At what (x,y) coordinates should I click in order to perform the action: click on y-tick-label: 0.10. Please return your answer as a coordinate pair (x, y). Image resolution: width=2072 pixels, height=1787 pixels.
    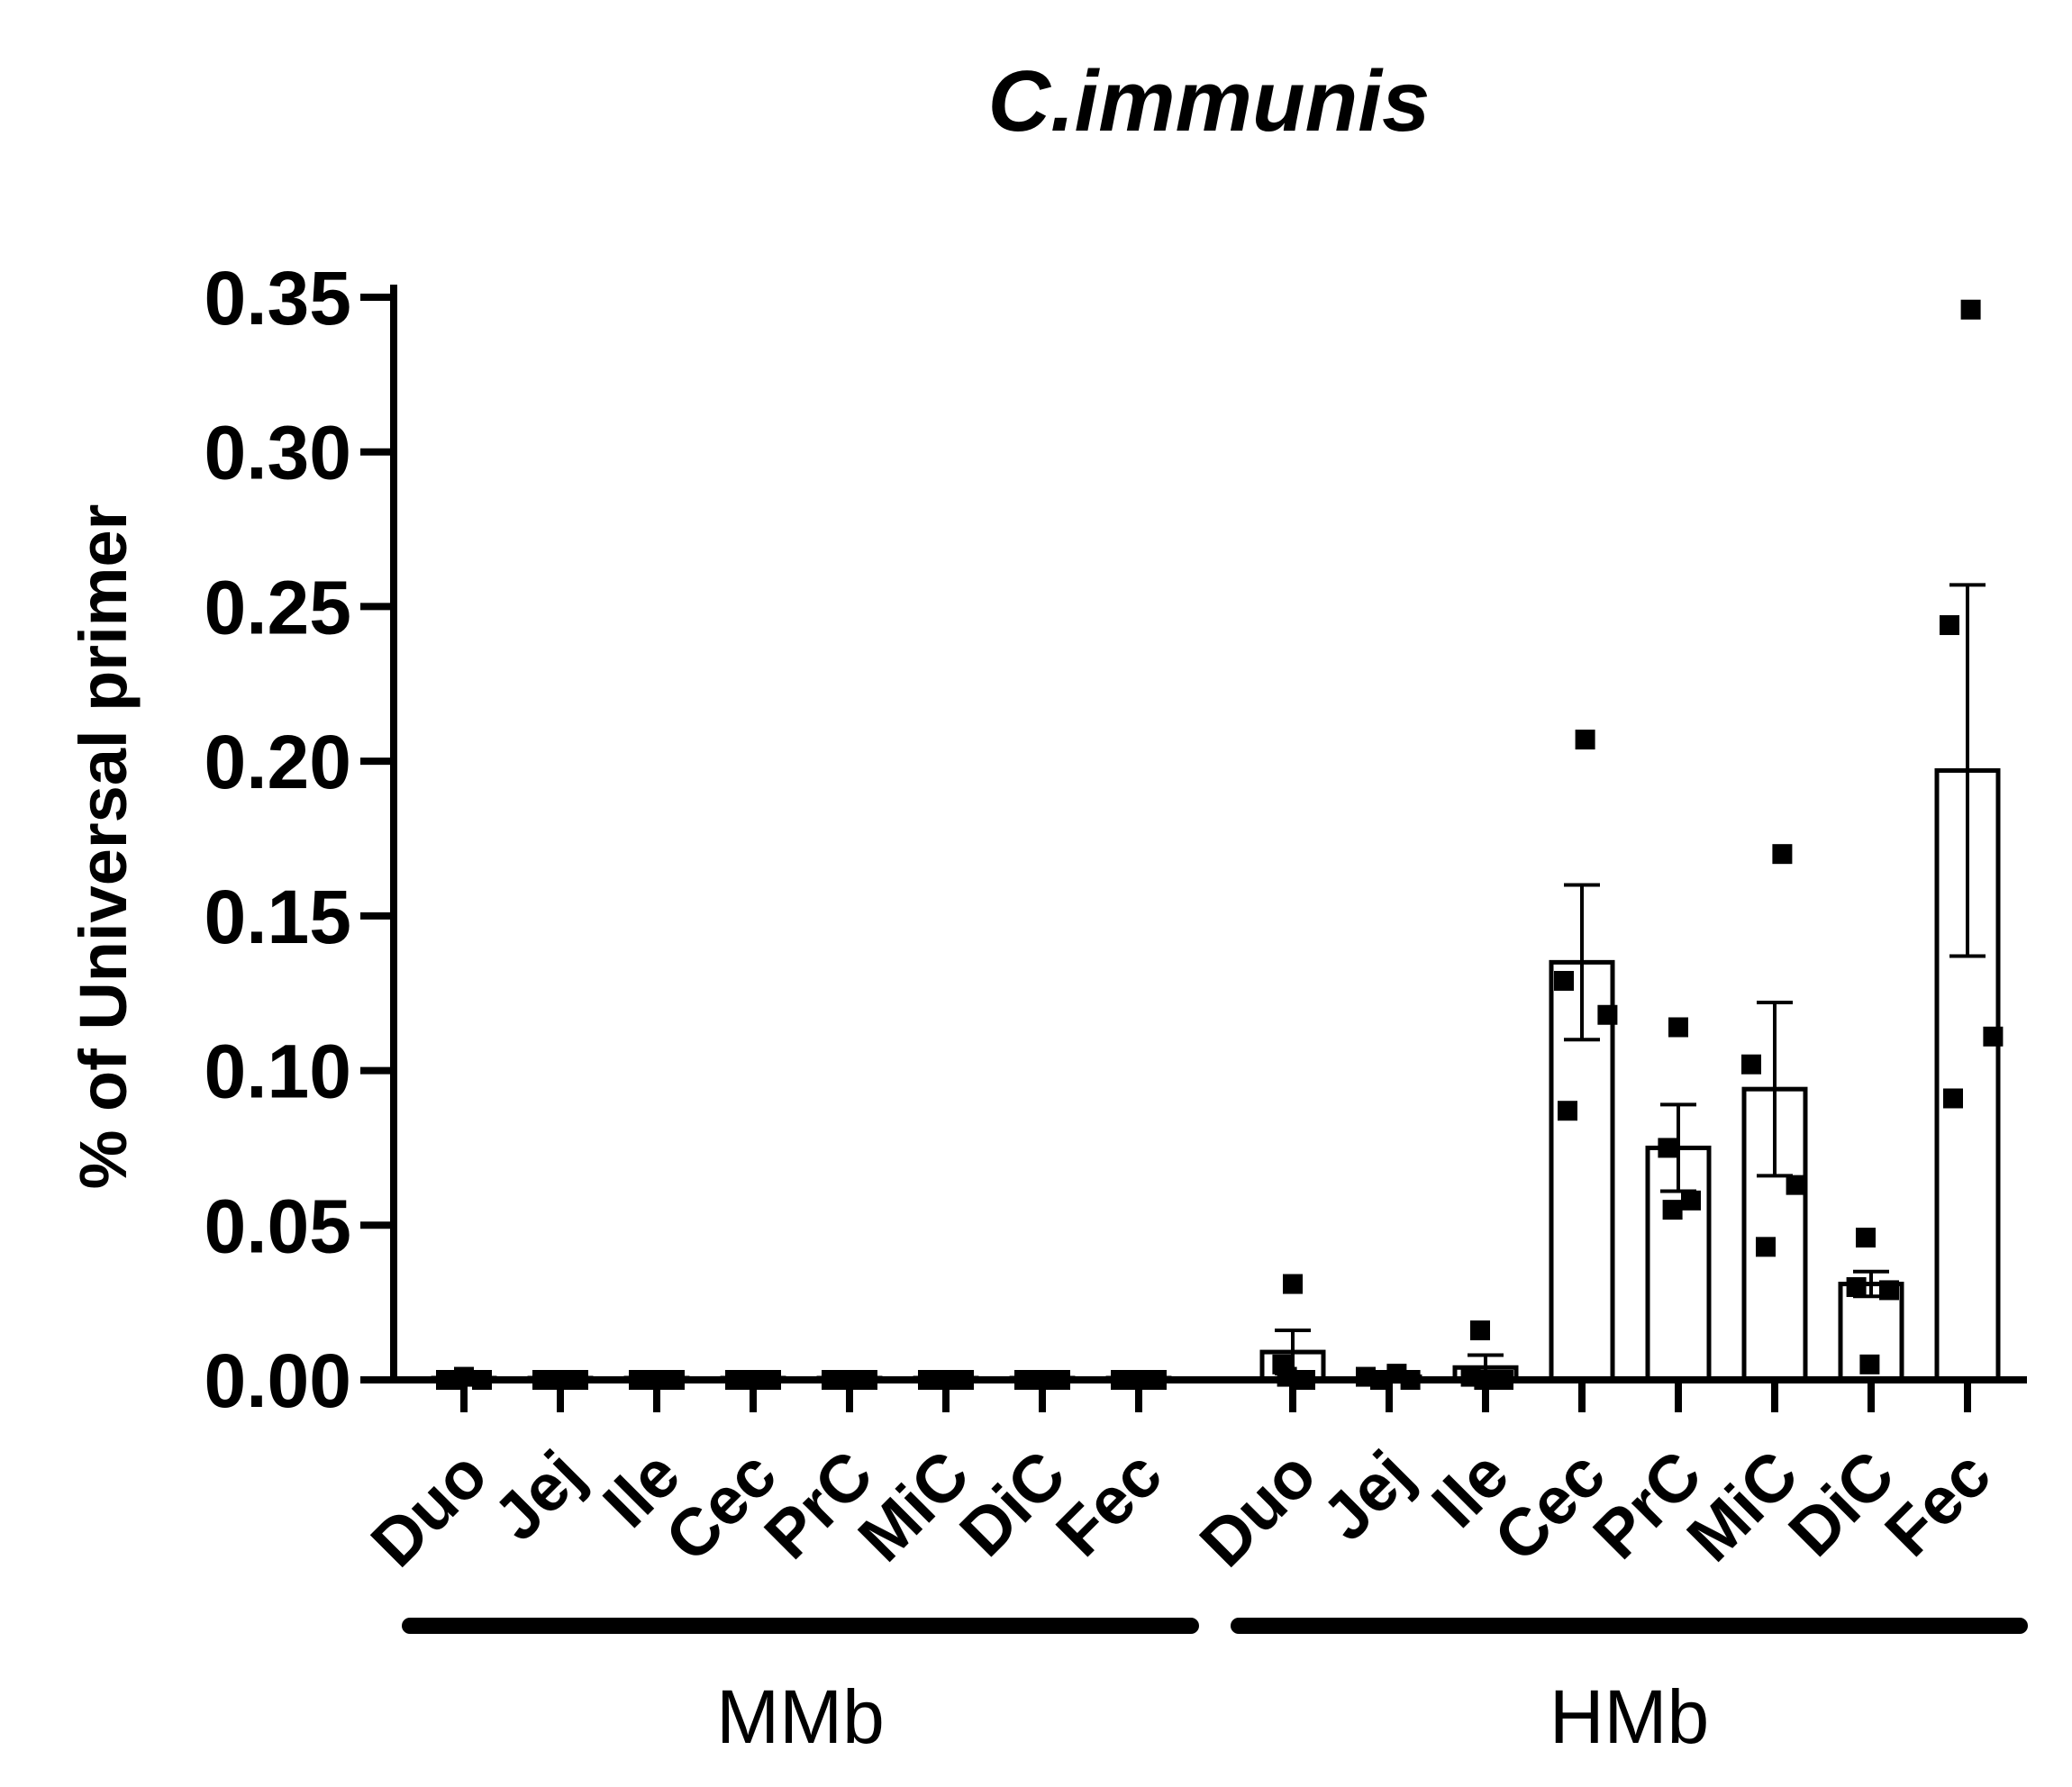
    Looking at the image, I should click on (278, 1072).